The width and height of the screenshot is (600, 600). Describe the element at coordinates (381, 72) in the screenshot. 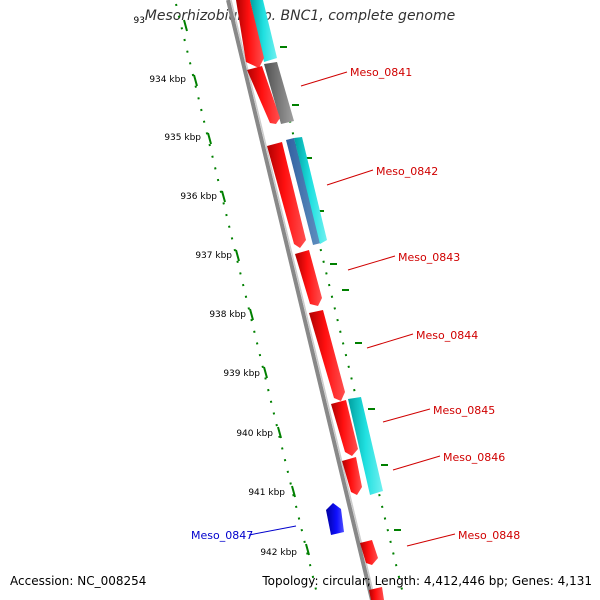

I see `gene-label-meso-0841: Meso_0841` at that location.